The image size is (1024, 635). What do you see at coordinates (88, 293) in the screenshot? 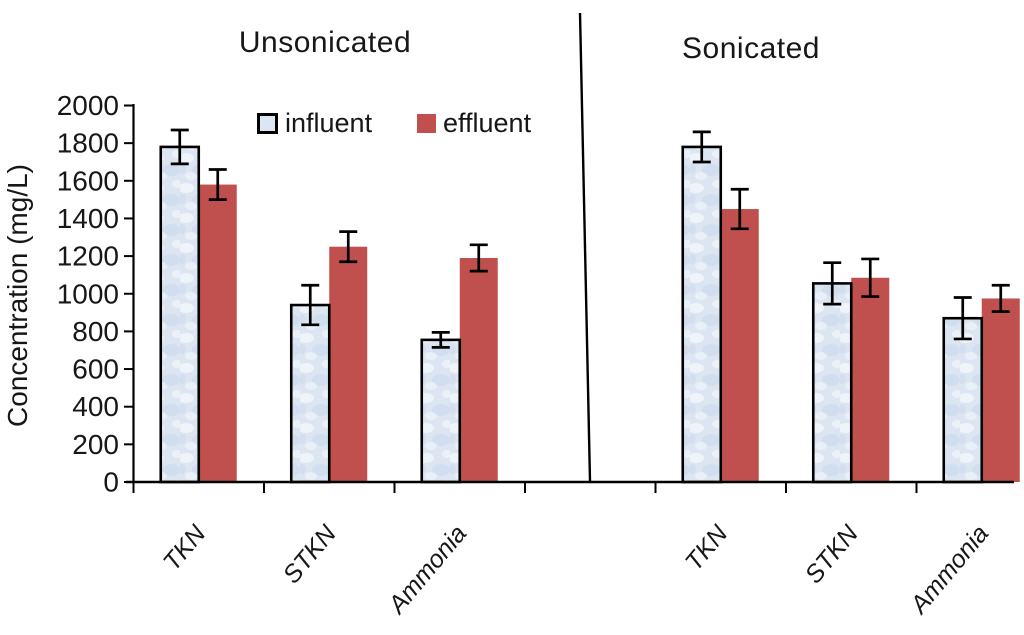
I see `y-tick-label: 1000` at bounding box center [88, 293].